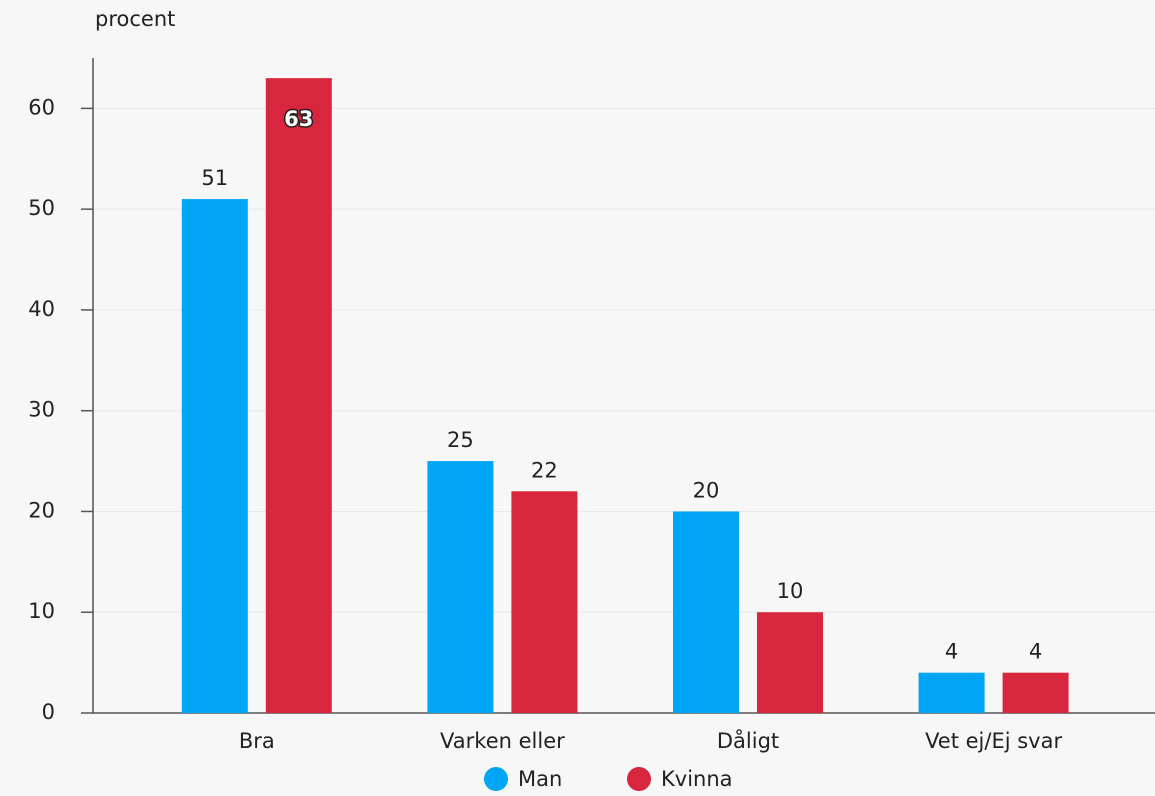 This screenshot has height=796, width=1155. What do you see at coordinates (41, 410) in the screenshot?
I see `y-tick-label: 30` at bounding box center [41, 410].